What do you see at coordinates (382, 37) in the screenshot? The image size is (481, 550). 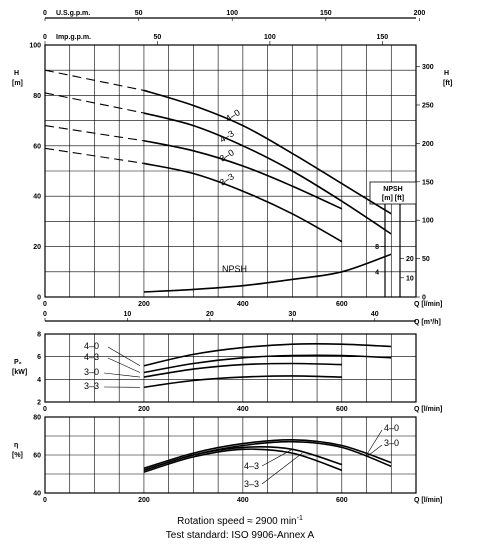 I see `impgpm-tick-label: 150` at bounding box center [382, 37].